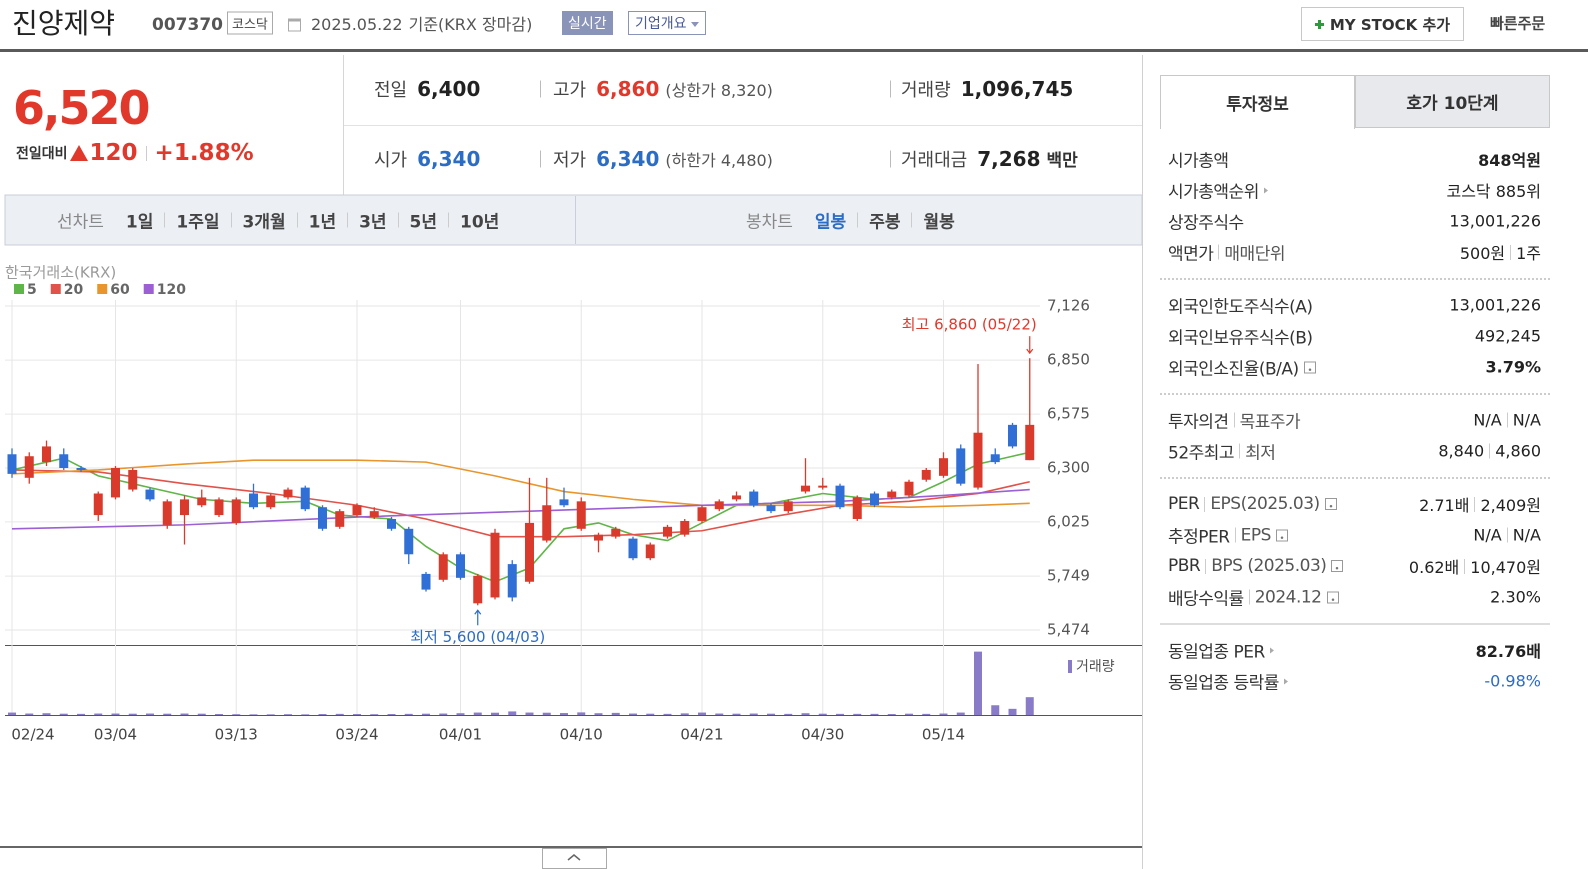 Image resolution: width=1588 pixels, height=869 pixels. Describe the element at coordinates (356, 735) in the screenshot. I see `x-tick-label: 03/24` at that location.